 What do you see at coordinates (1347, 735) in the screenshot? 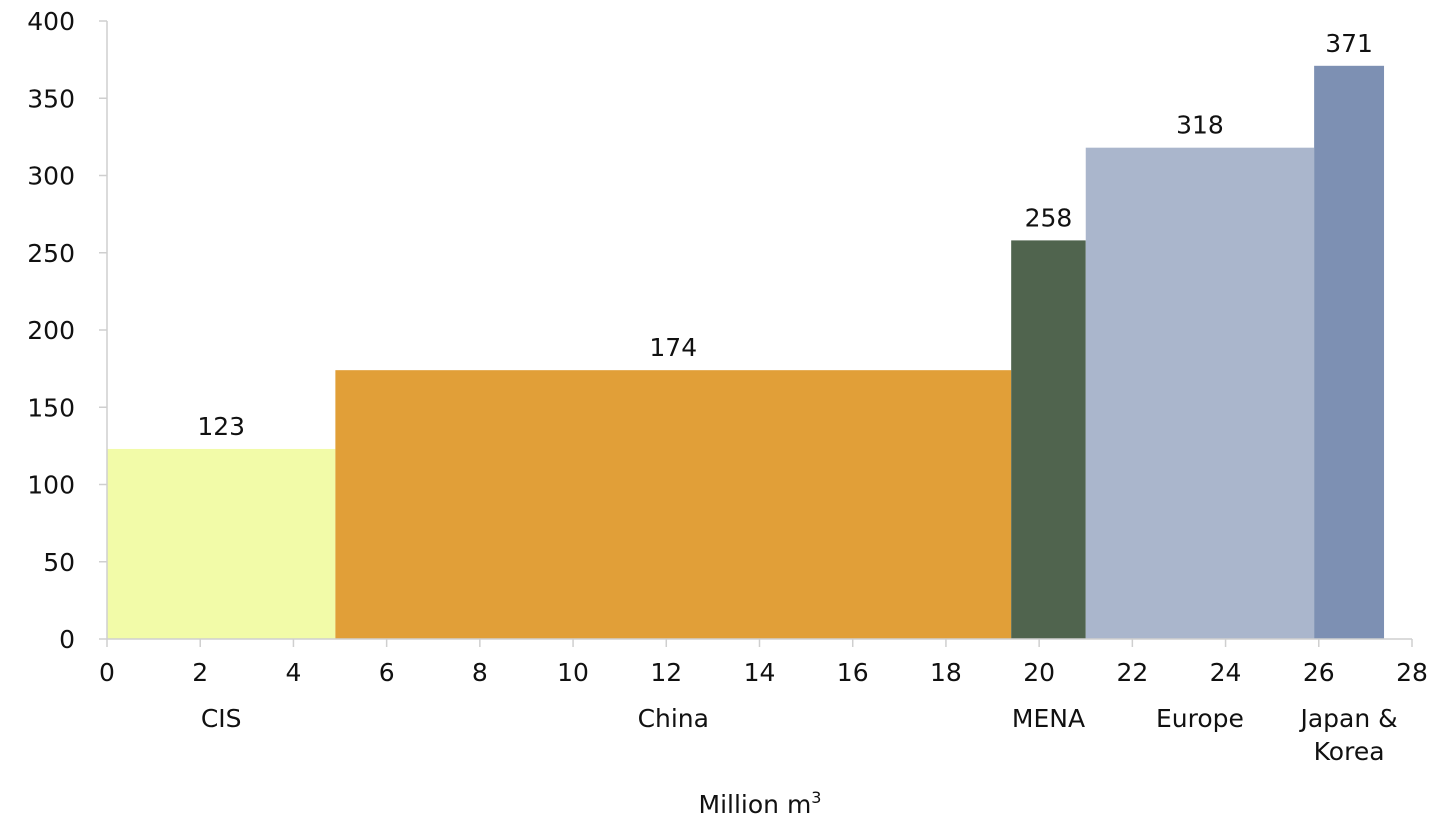
I see `category-label: Japan & Korea` at bounding box center [1347, 735].